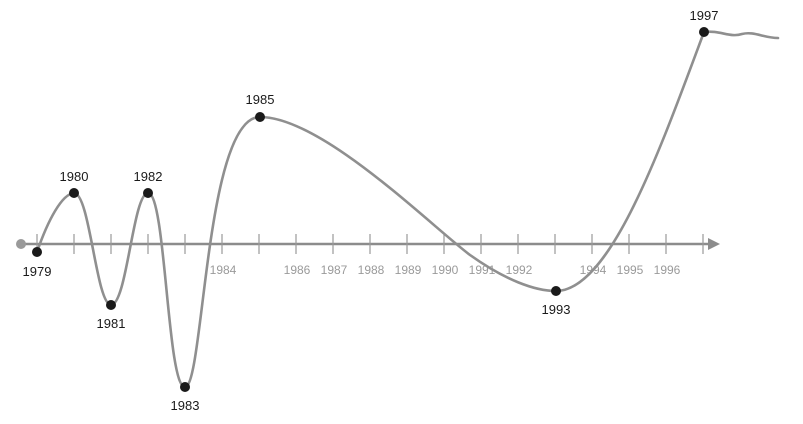 This screenshot has width=803, height=424. What do you see at coordinates (111, 305) in the screenshot?
I see `point-1981-dot` at bounding box center [111, 305].